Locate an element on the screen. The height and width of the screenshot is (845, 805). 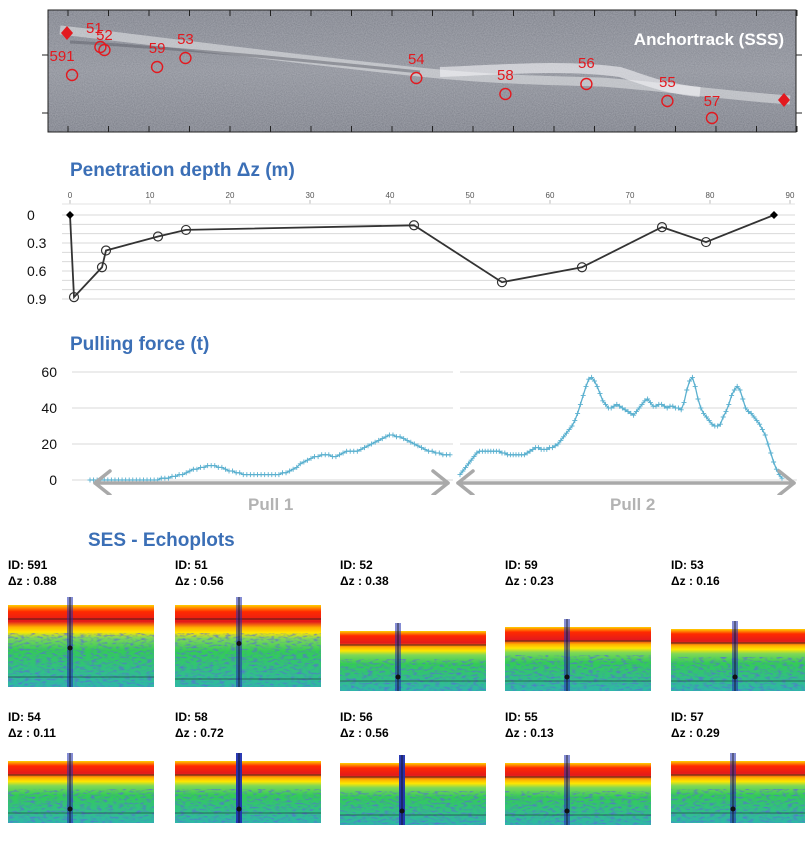
echoplot-id: ID: 56 is located at coordinates (356, 717).